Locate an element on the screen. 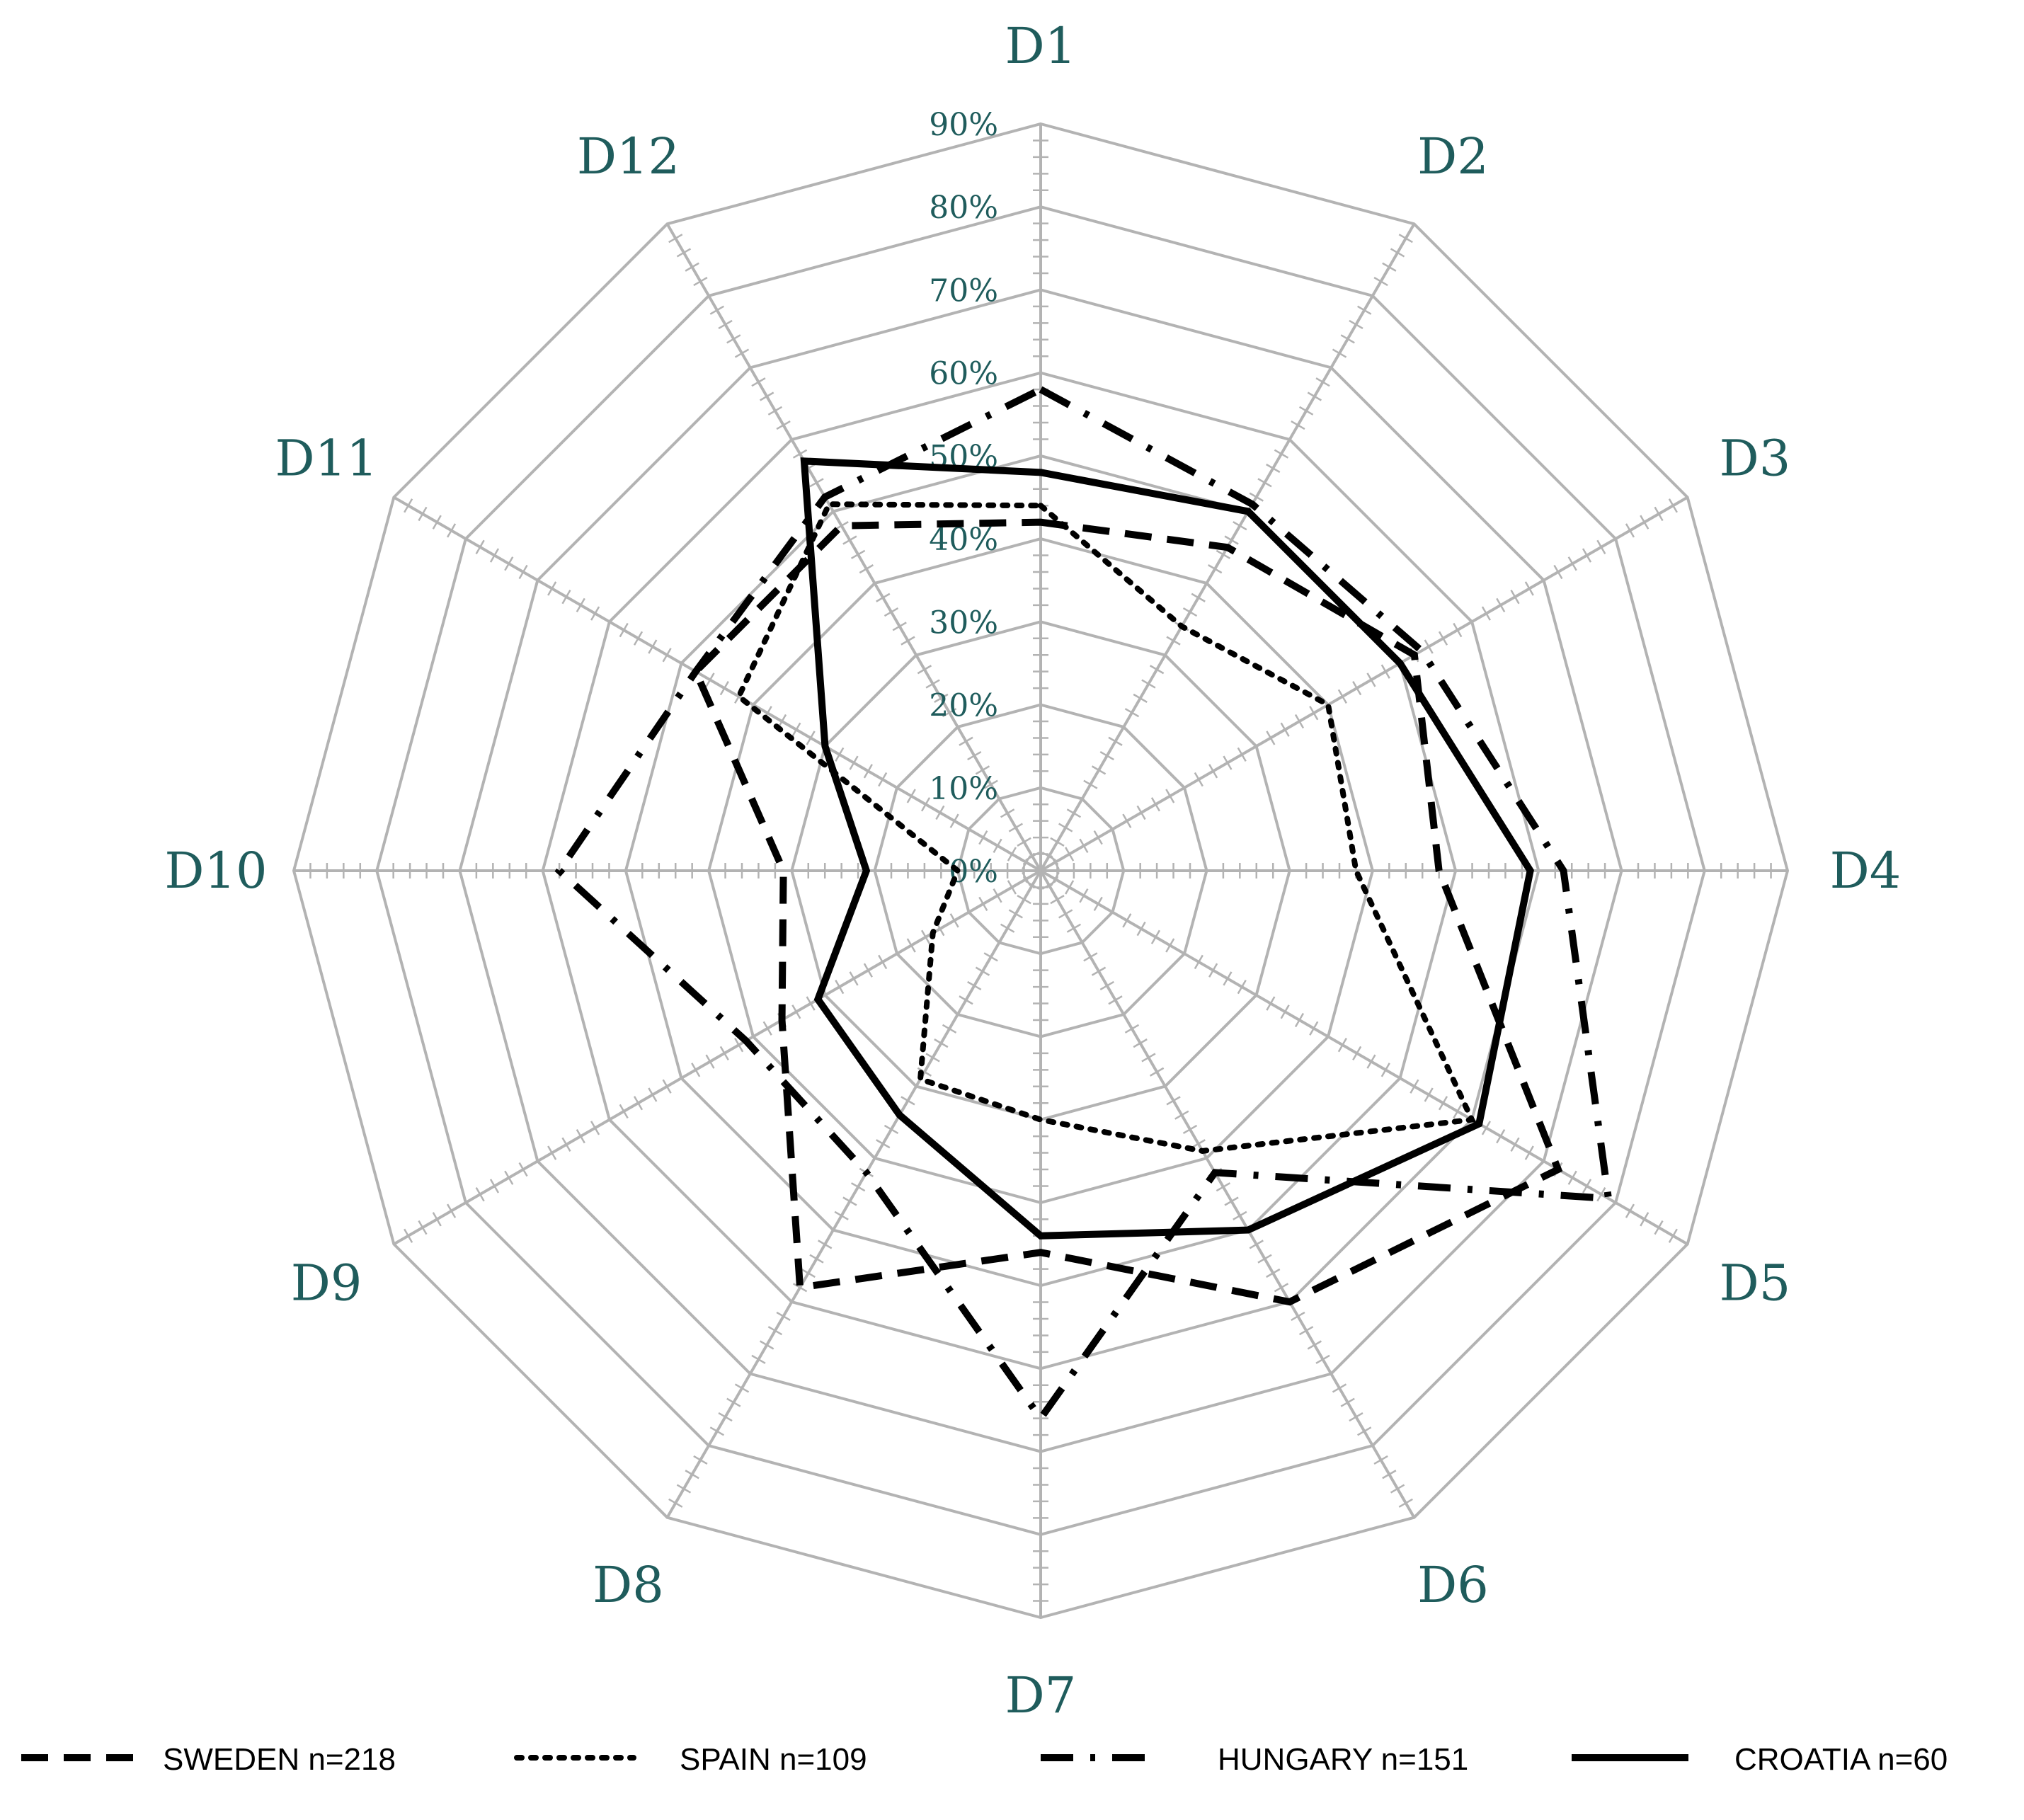 This screenshot has width=2024, height=1820. tick-label-20: 20% is located at coordinates (963, 706).